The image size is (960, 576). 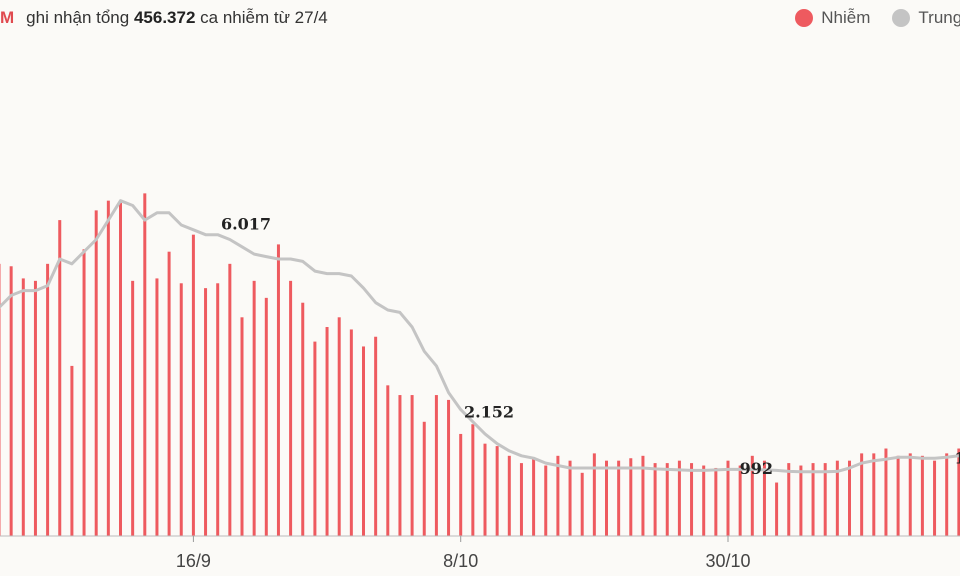 I want to click on header-total: 456.372, so click(x=164, y=17).